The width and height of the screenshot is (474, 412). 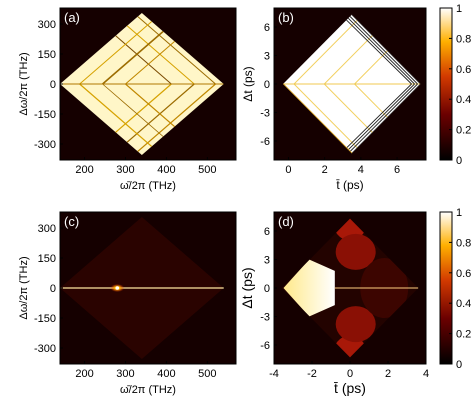 What do you see at coordinates (286, 17) in the screenshot?
I see `panel-label: (b)` at bounding box center [286, 17].